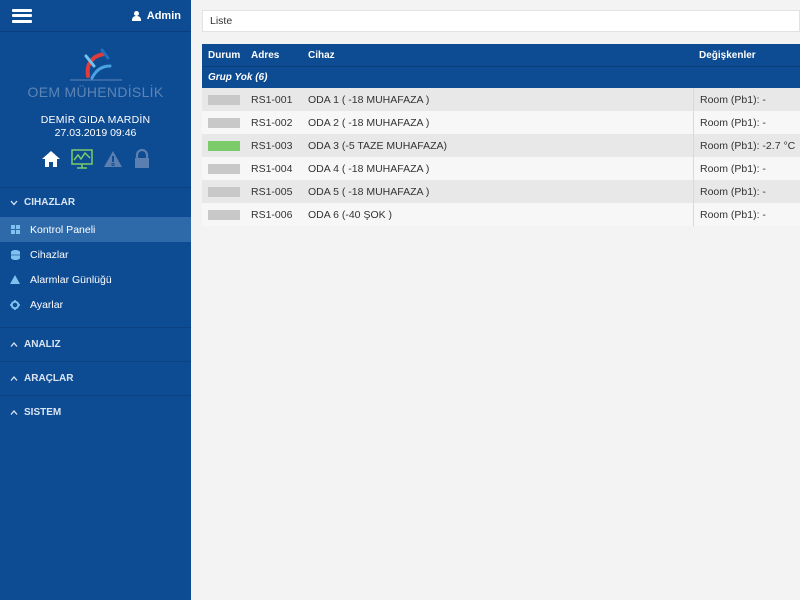 The image size is (800, 600). I want to click on logo-text: OEM MÜHENDİSLİK, so click(95, 92).